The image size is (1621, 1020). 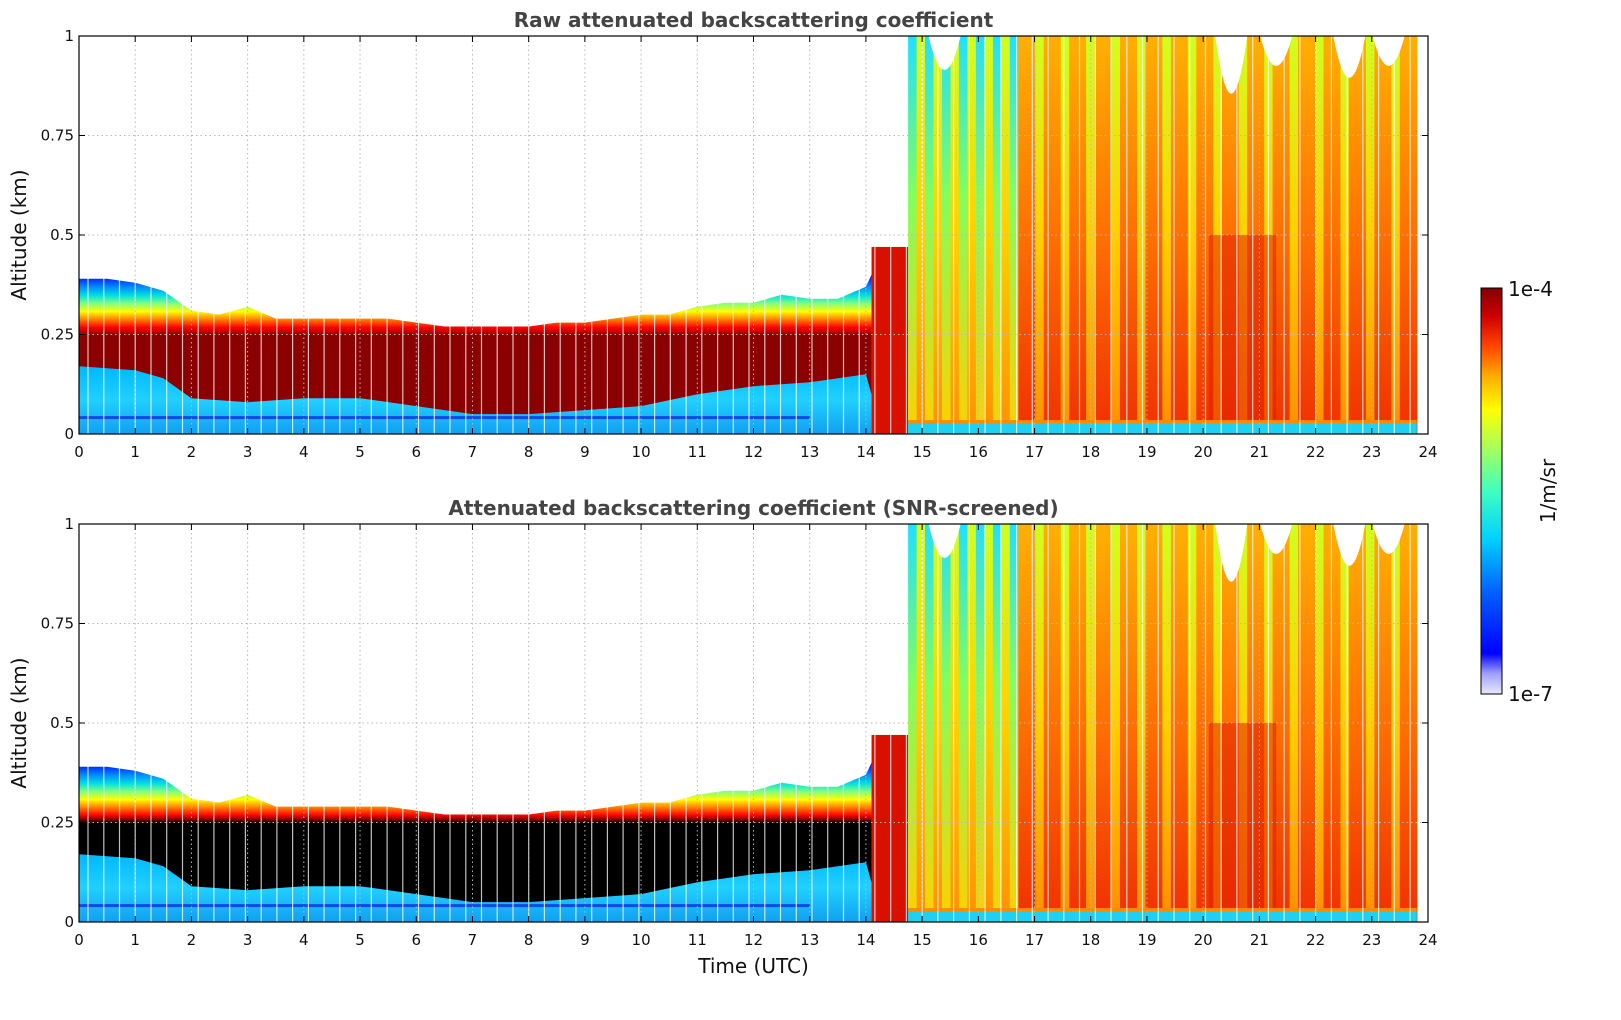 I want to click on transition-region, so click(x=890, y=828).